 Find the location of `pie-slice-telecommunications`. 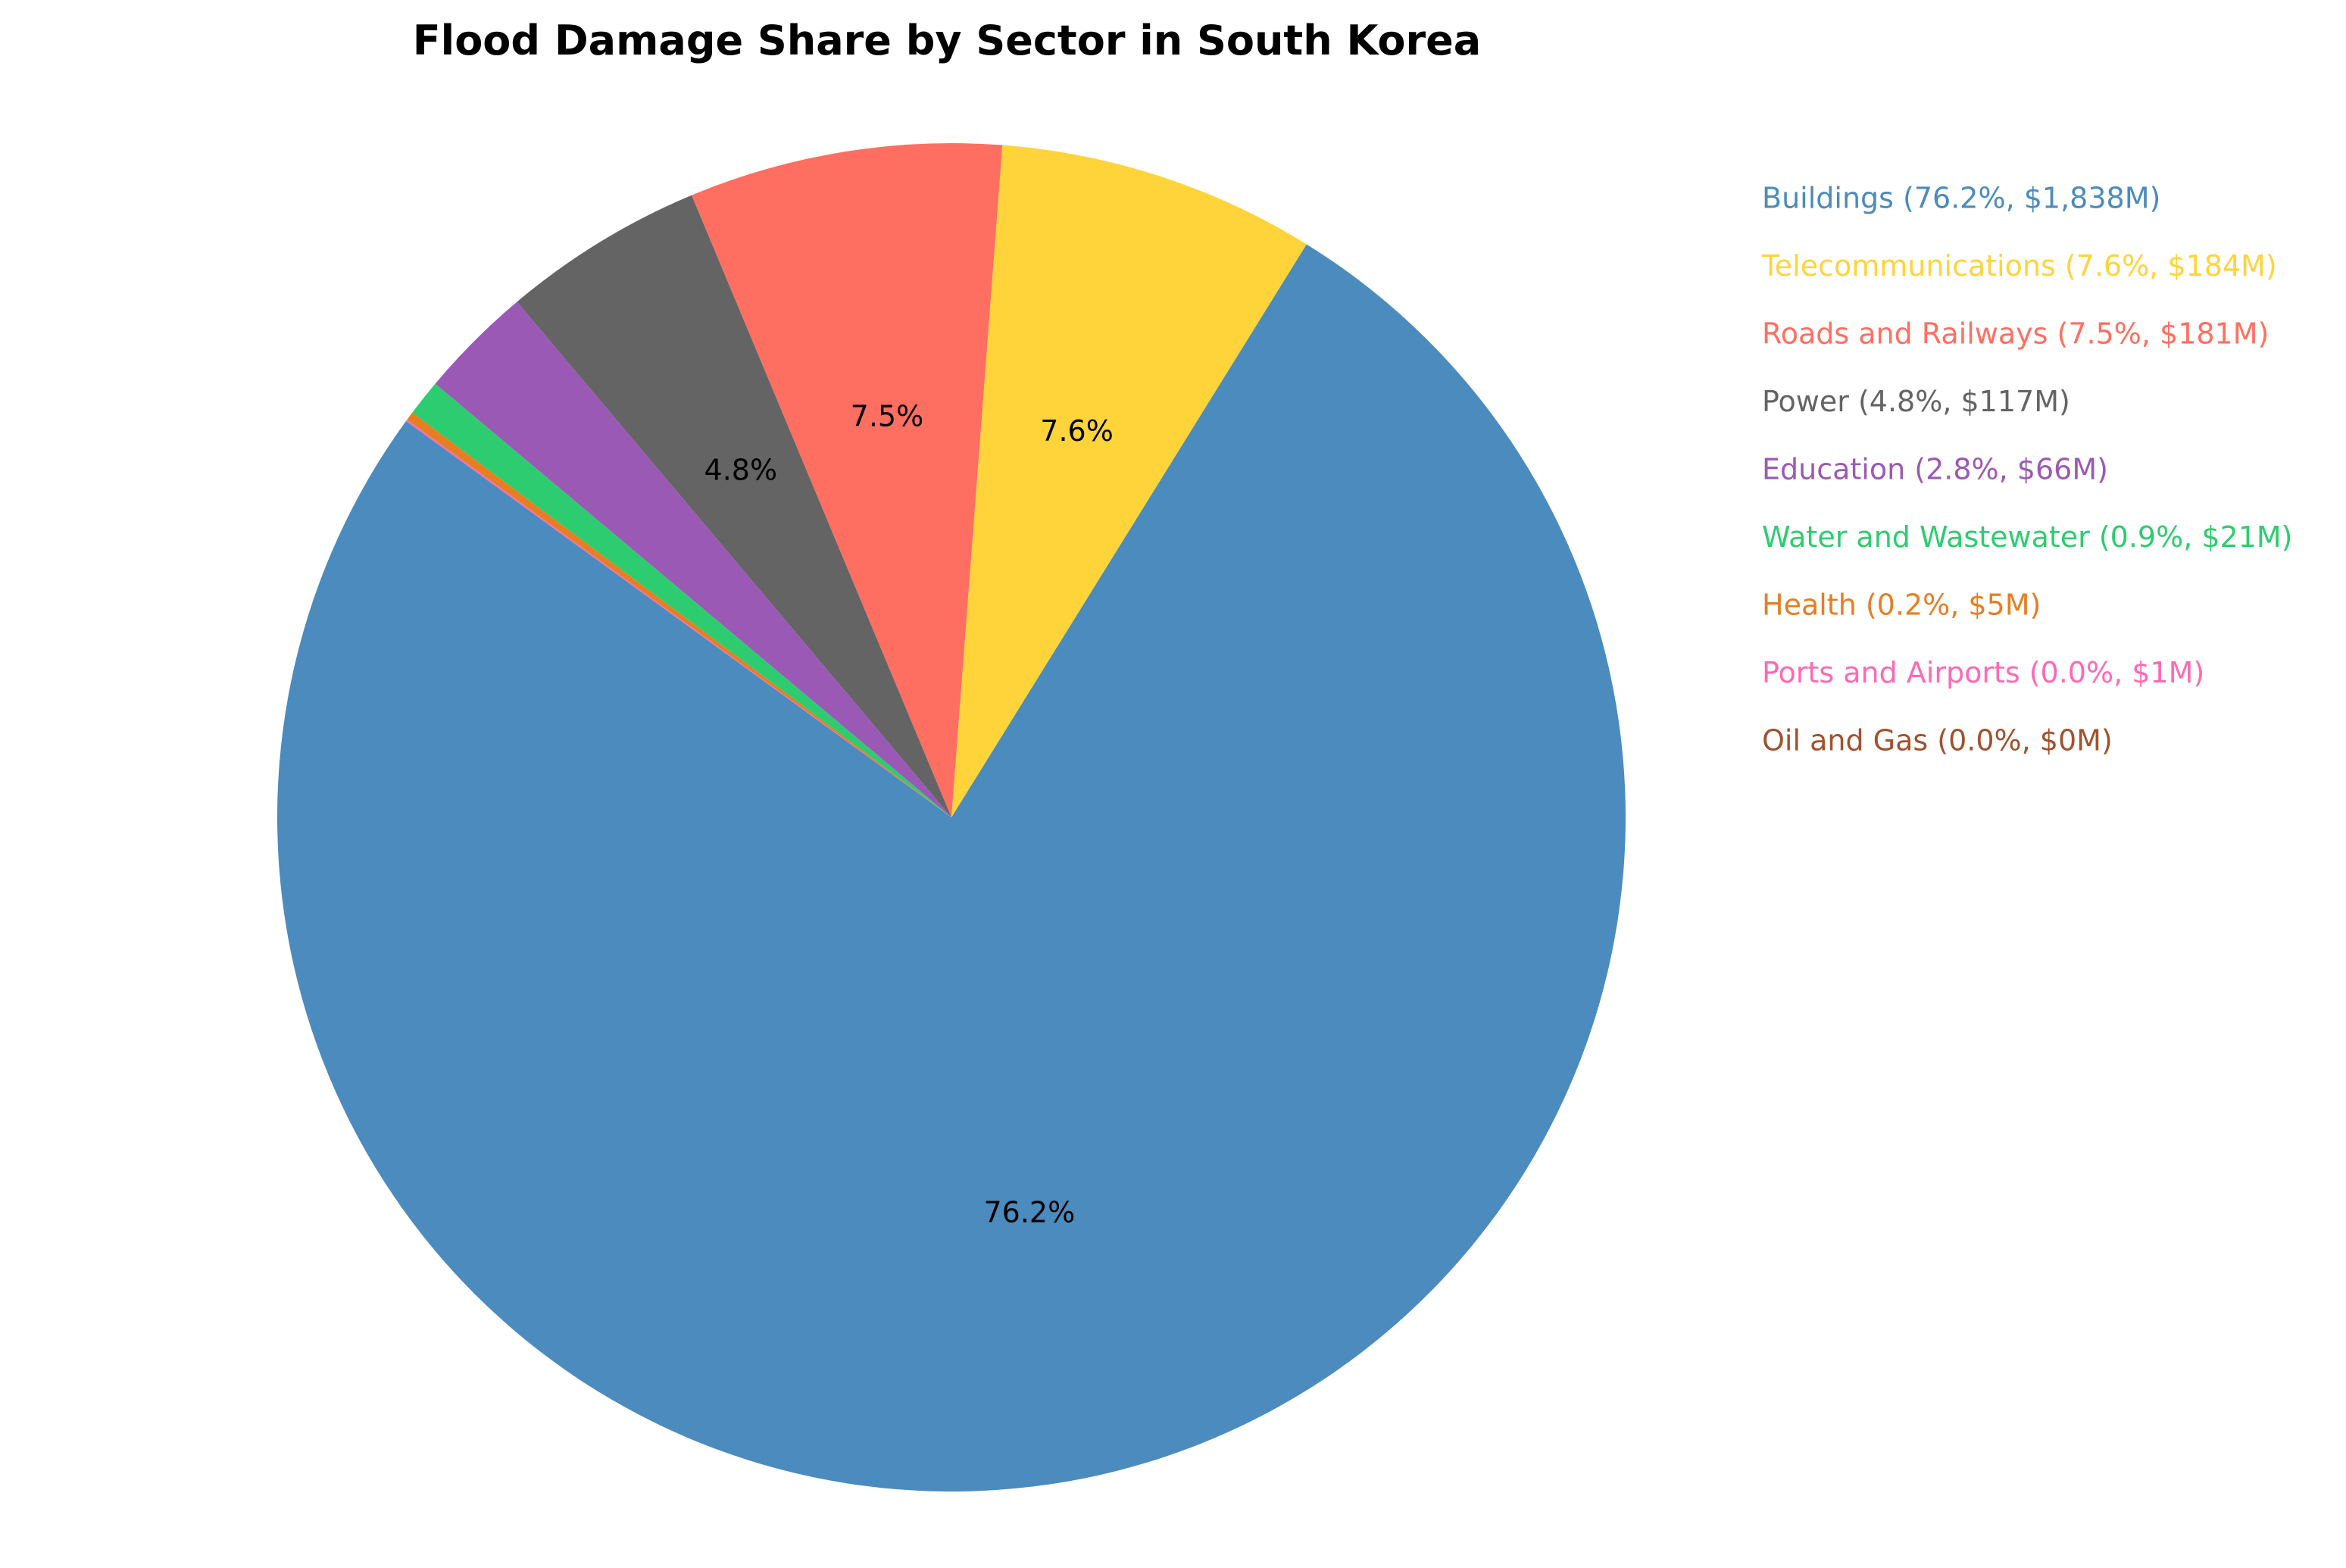

pie-slice-telecommunications is located at coordinates (1129, 481).